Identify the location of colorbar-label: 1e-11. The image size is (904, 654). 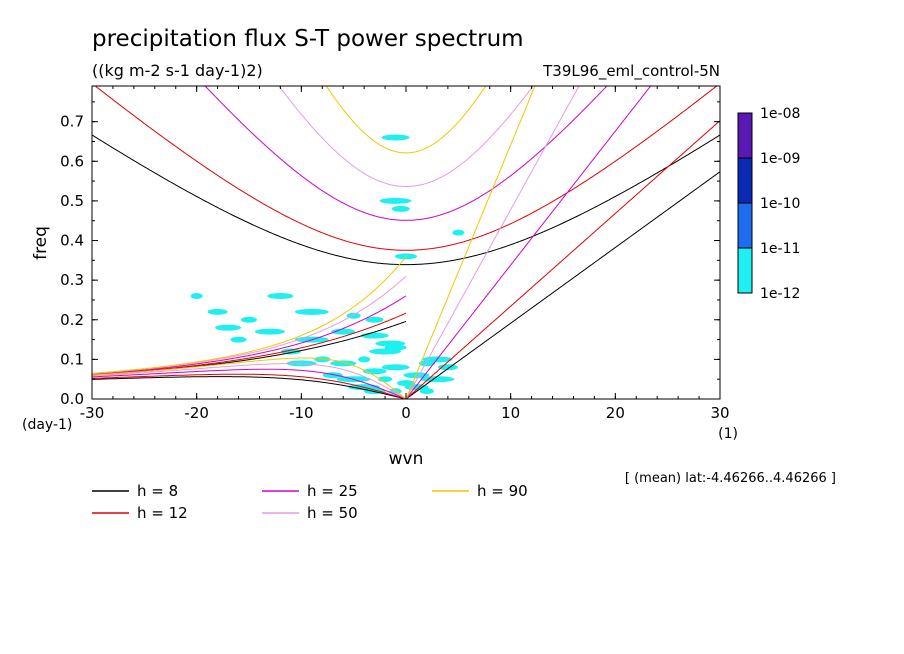
(780, 249).